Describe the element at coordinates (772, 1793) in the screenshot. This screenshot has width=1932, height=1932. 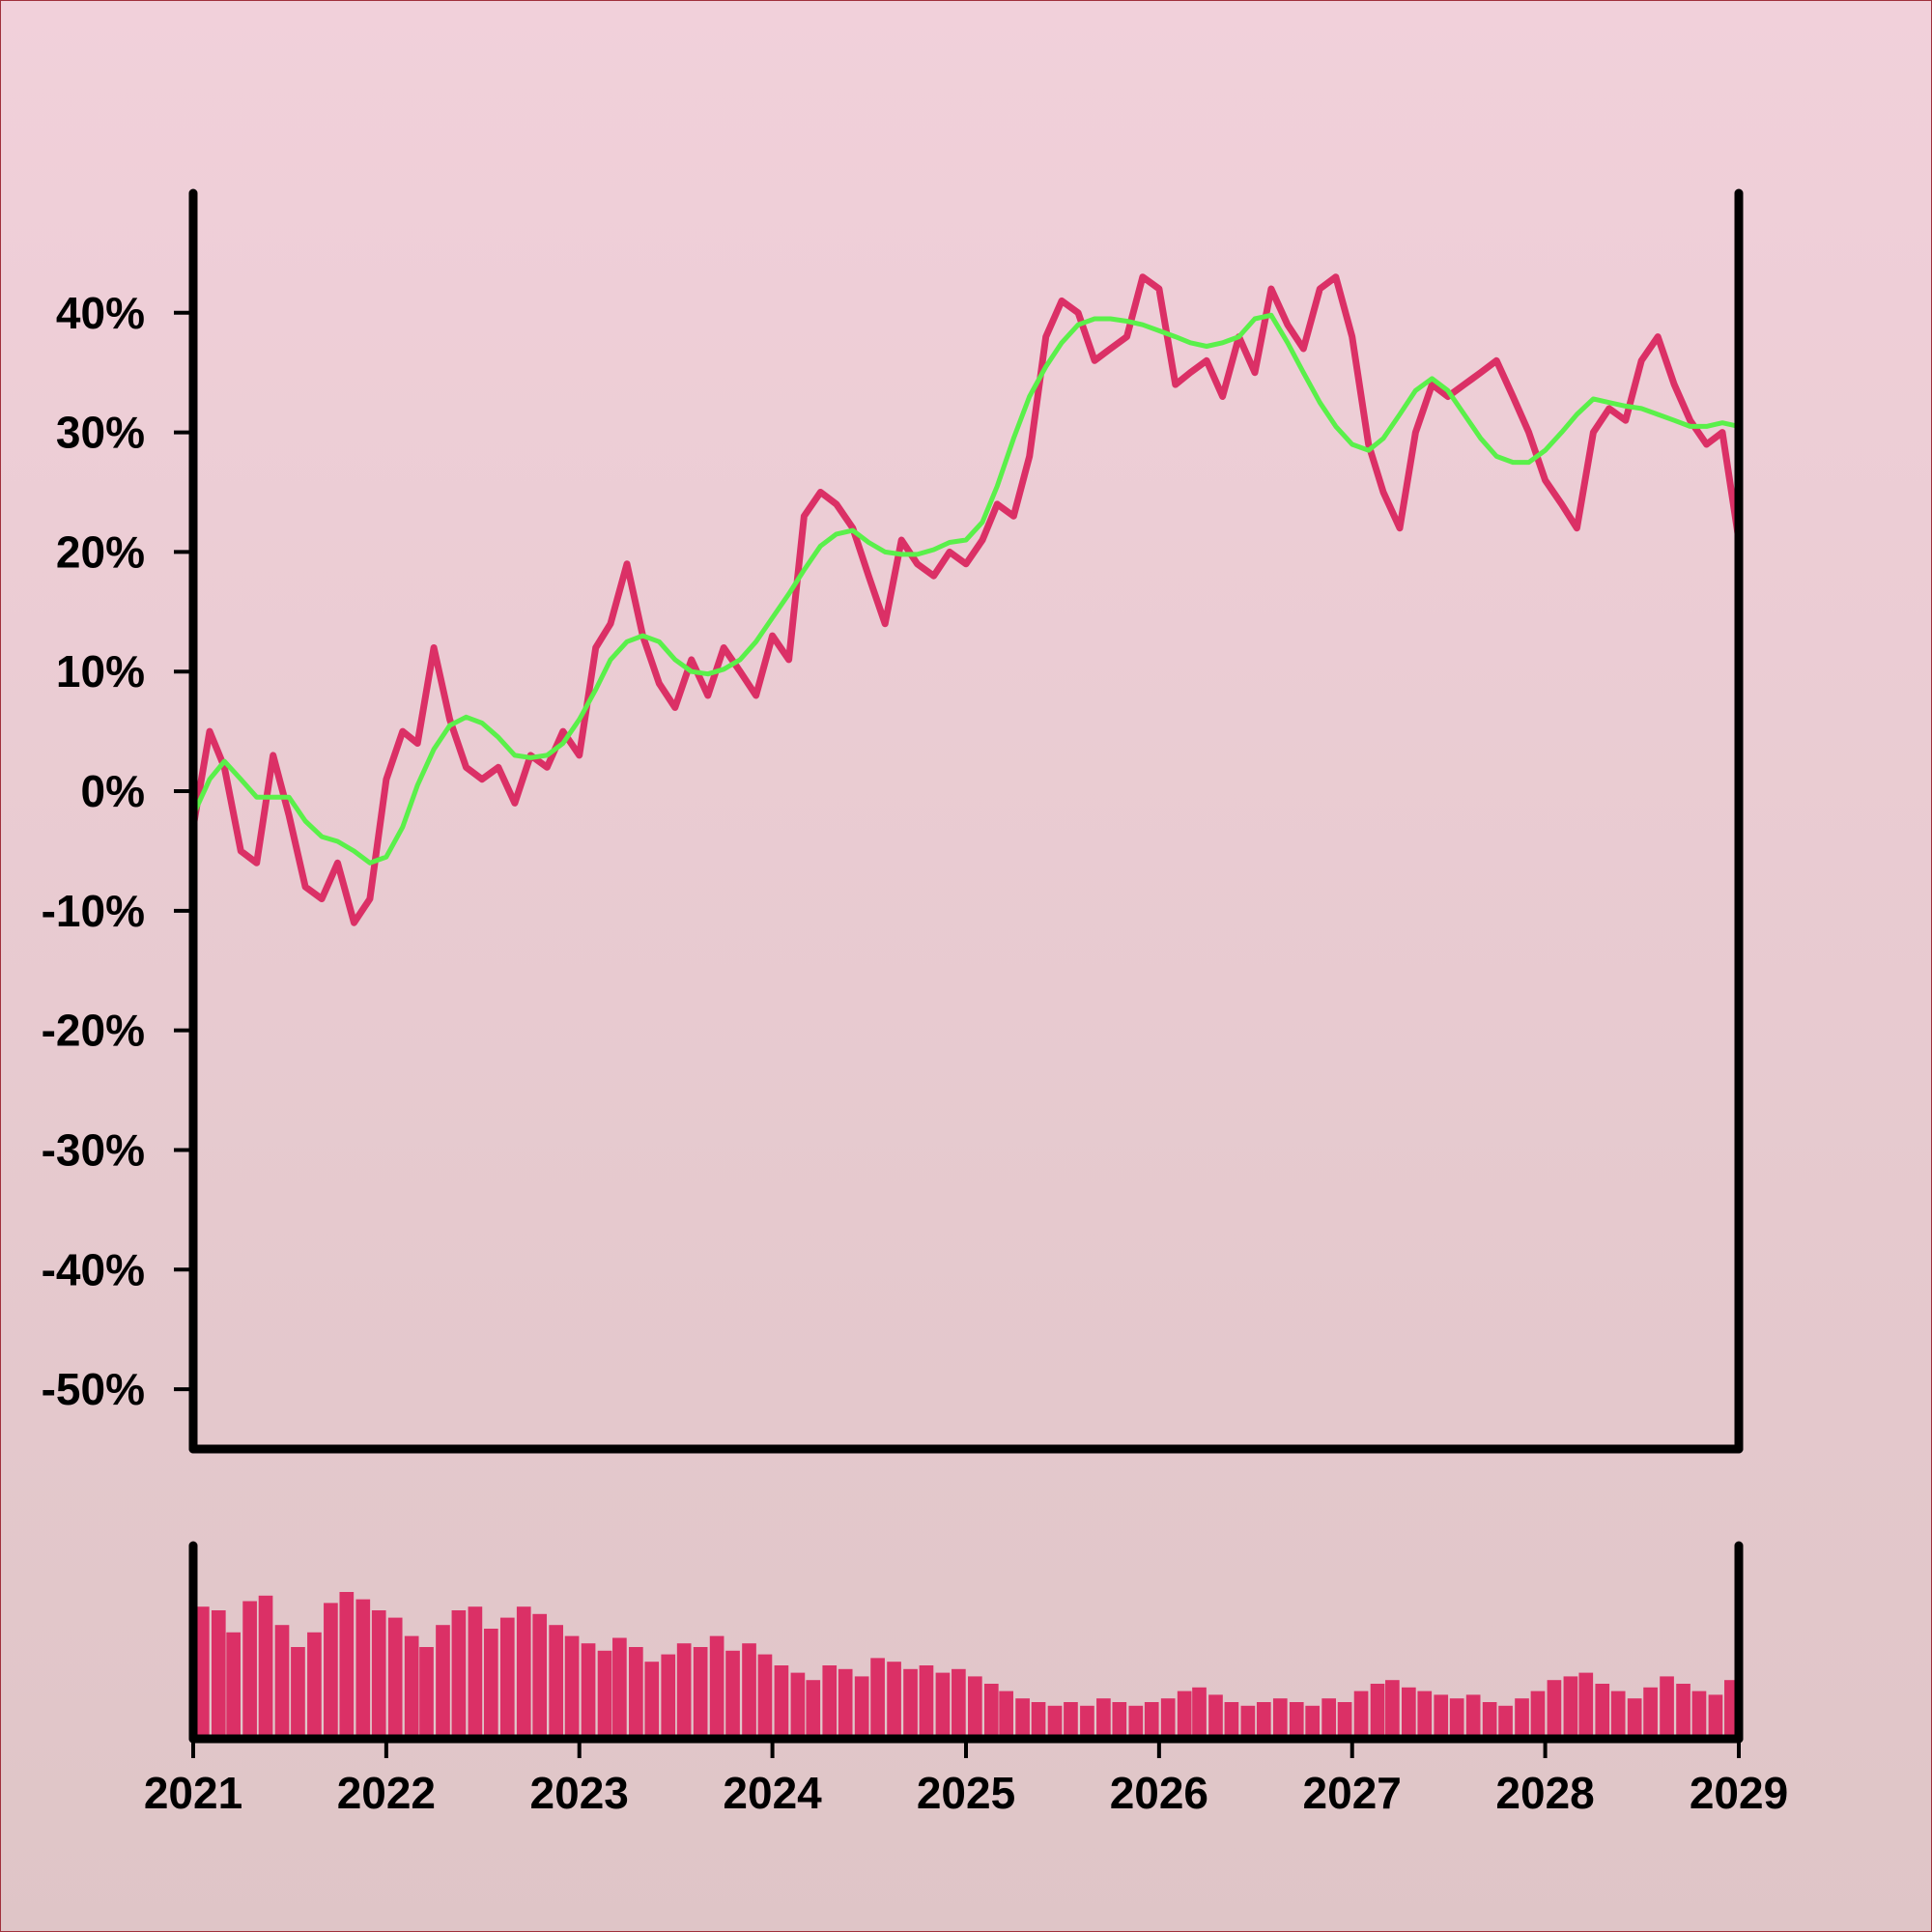
I see `x-tick-label: 2024` at that location.